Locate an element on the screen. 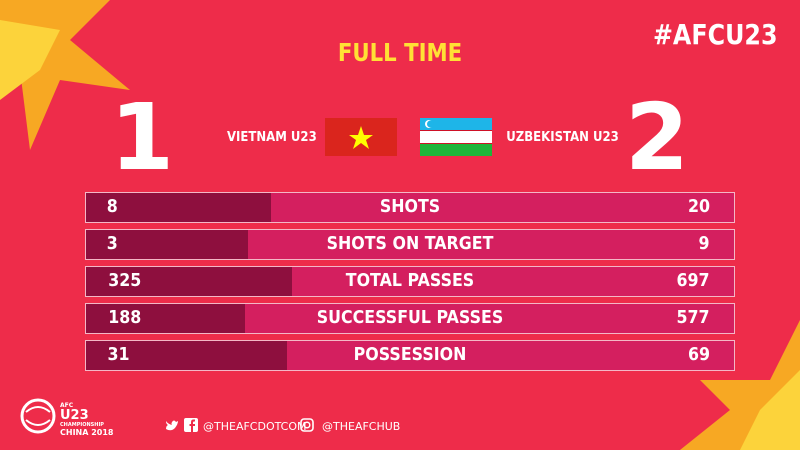  stat-label: TOTAL PASSES is located at coordinates (410, 280).